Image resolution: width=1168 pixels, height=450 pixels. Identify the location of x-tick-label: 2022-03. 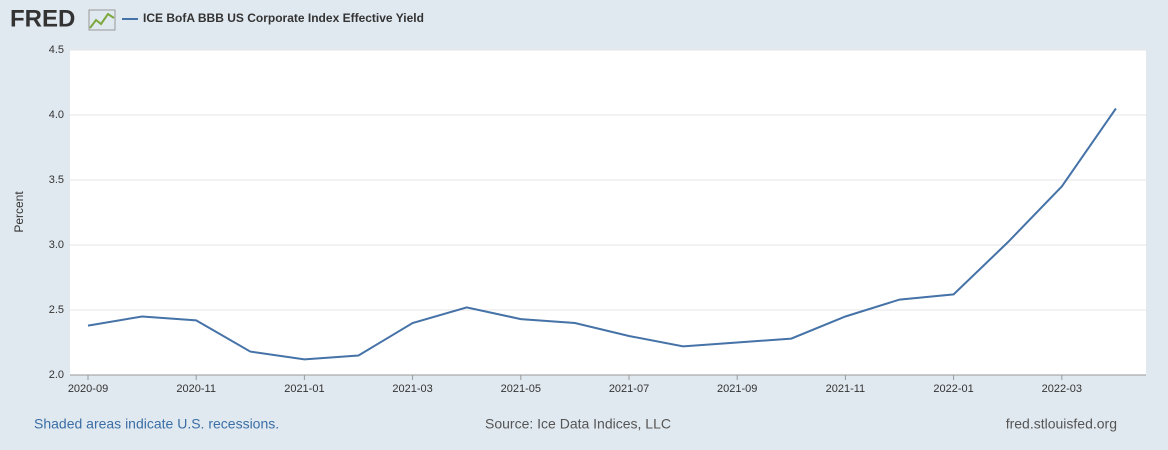
(1062, 389).